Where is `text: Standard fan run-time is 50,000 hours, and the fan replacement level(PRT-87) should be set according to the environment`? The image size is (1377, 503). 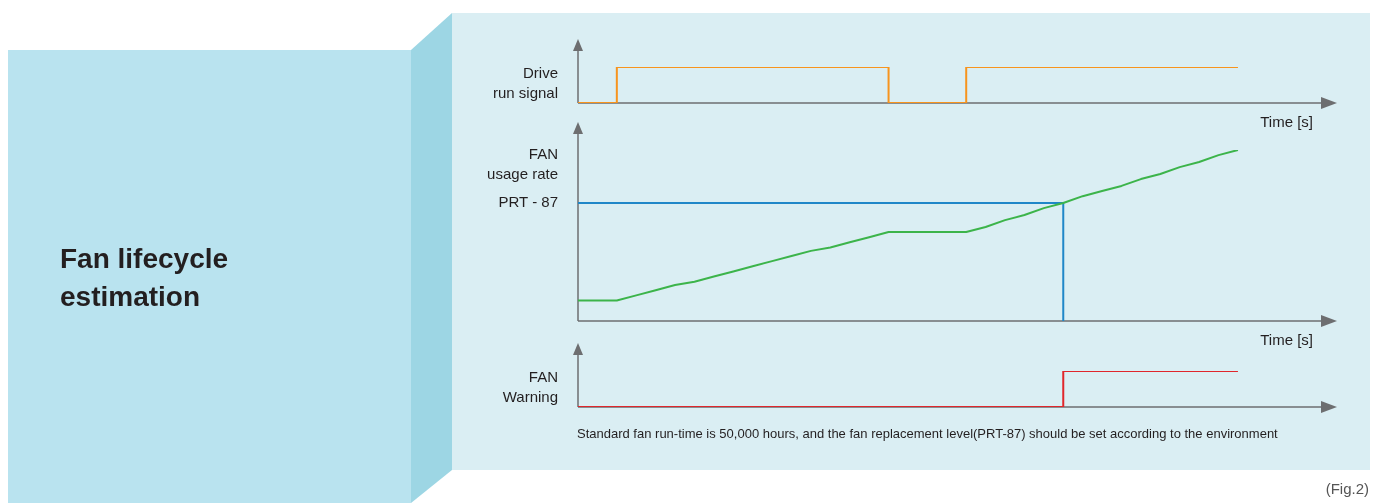
text: Standard fan run-time is 50,000 hours, and the fan replacement level(PRT-87) should be set according to the environment is located at coordinates (927, 433).